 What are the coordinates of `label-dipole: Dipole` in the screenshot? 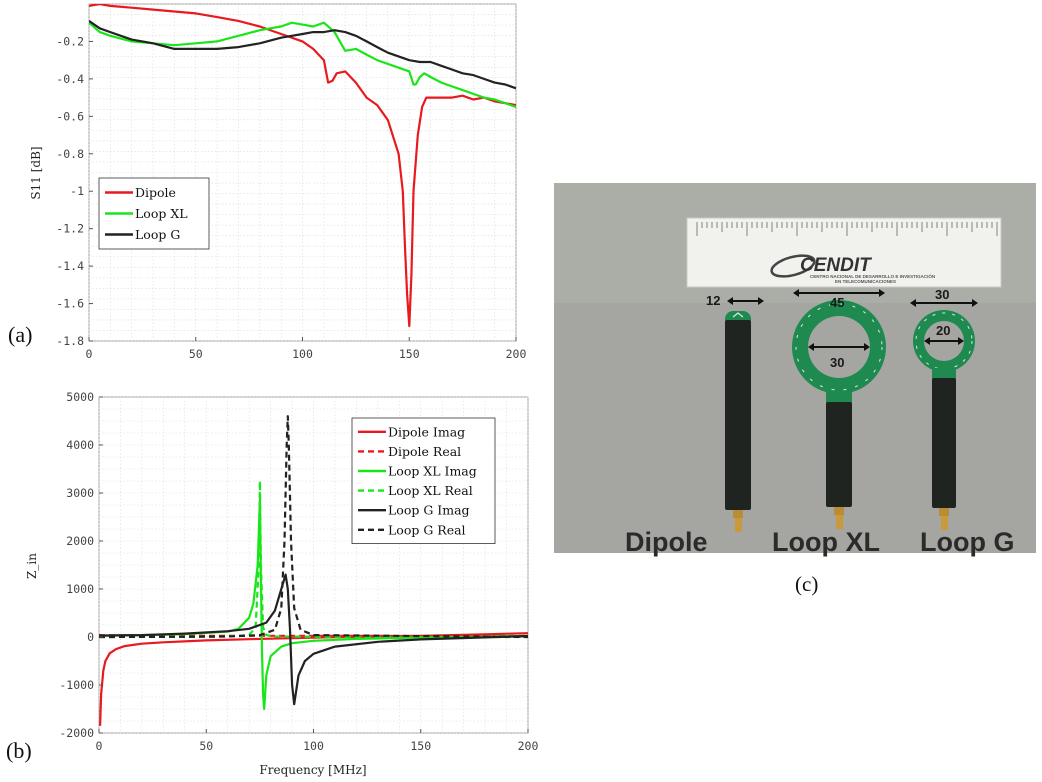 It's located at (666, 542).